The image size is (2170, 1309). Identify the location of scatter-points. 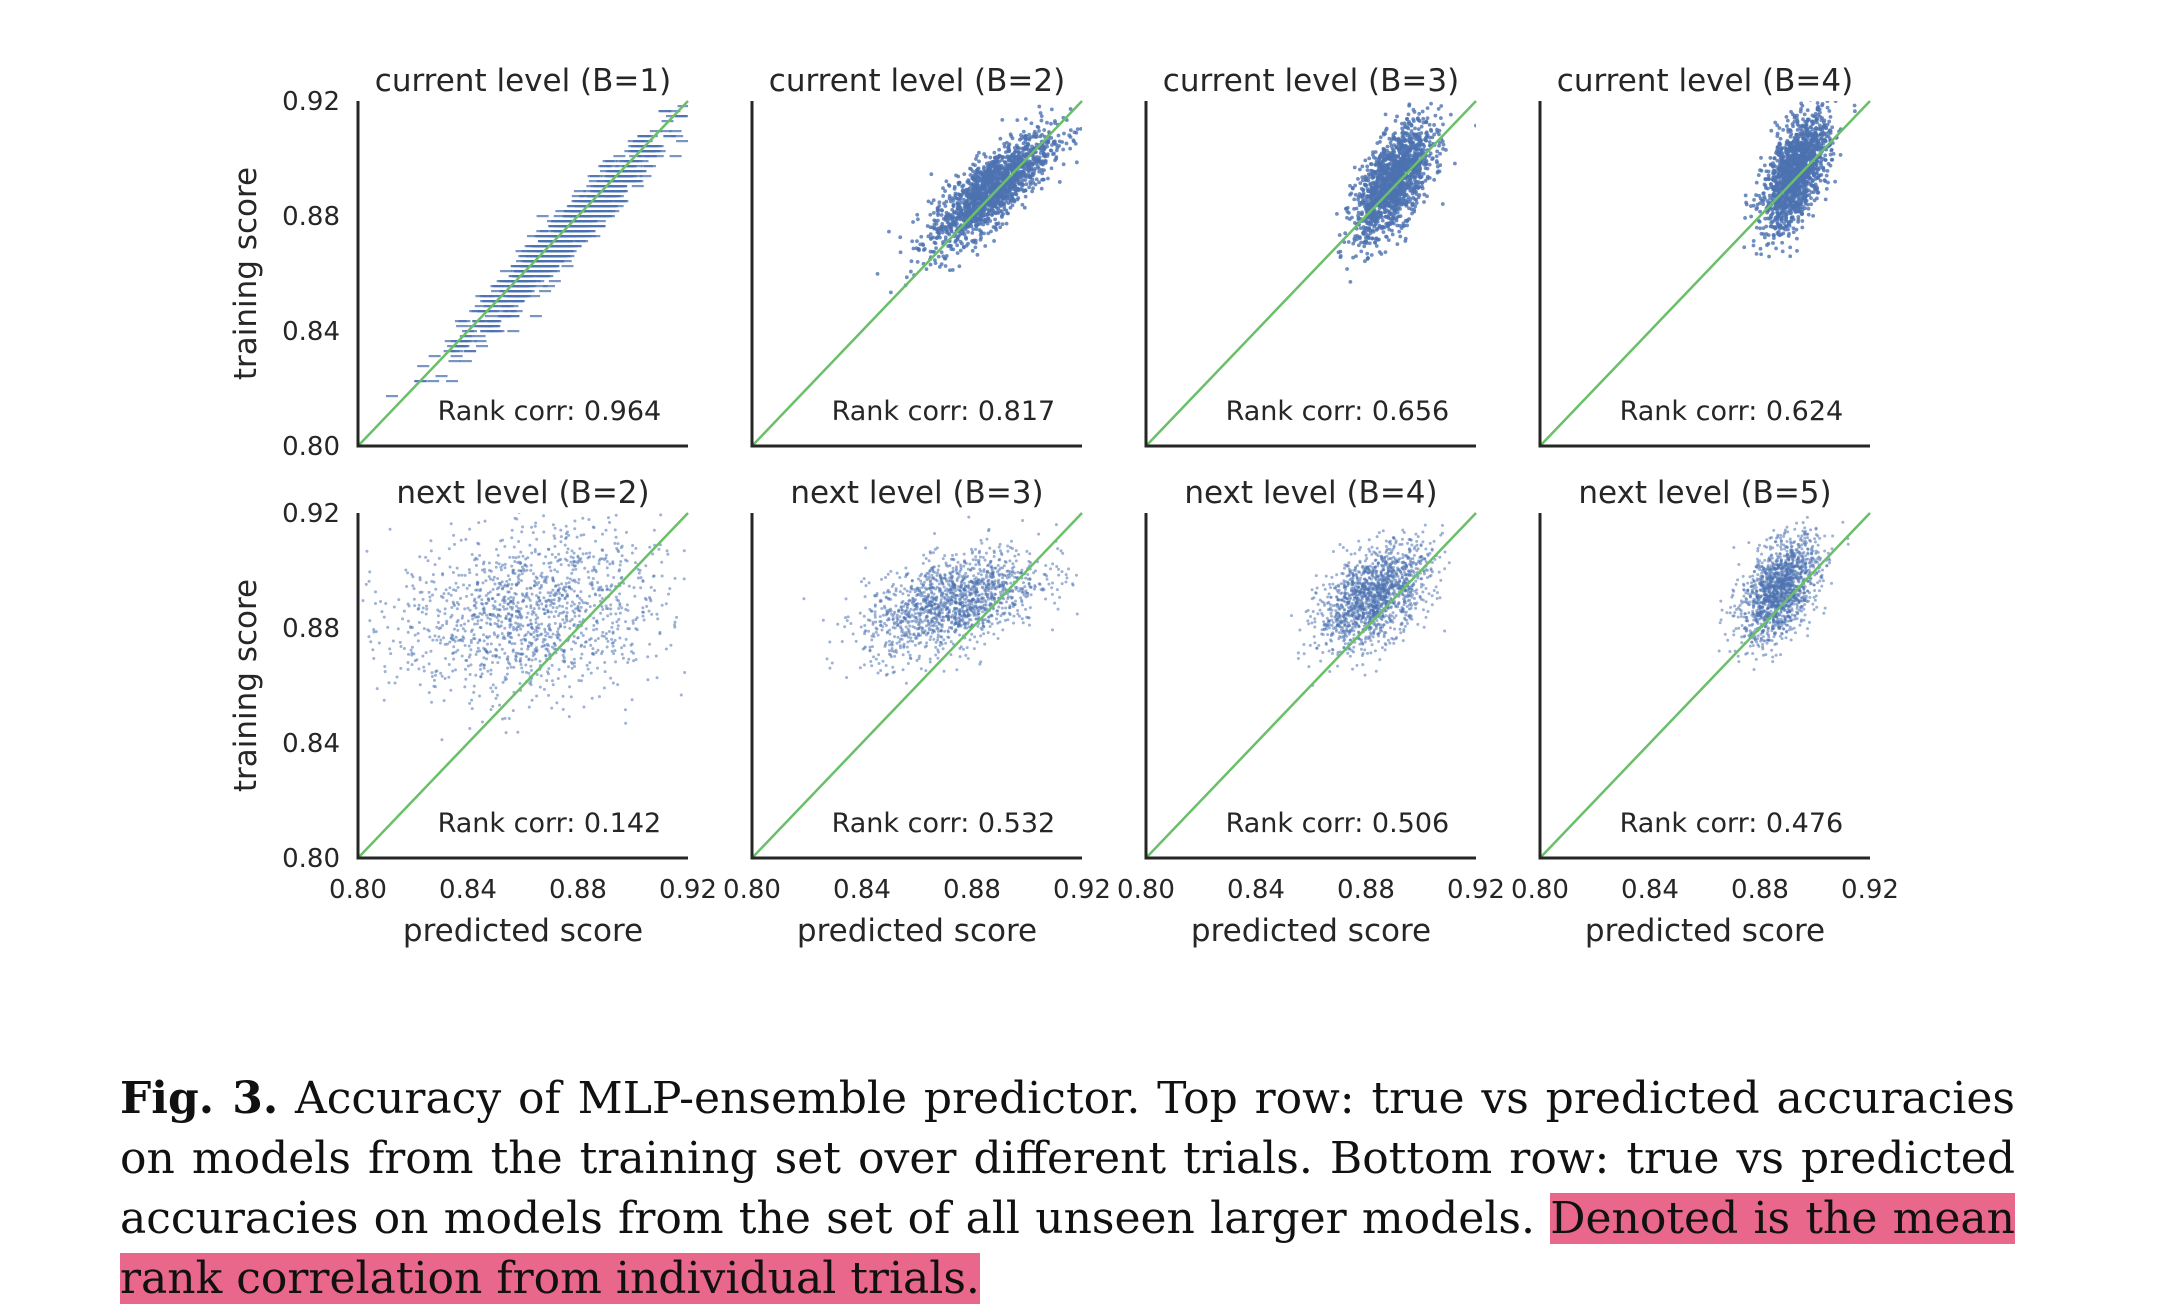
(556, 233).